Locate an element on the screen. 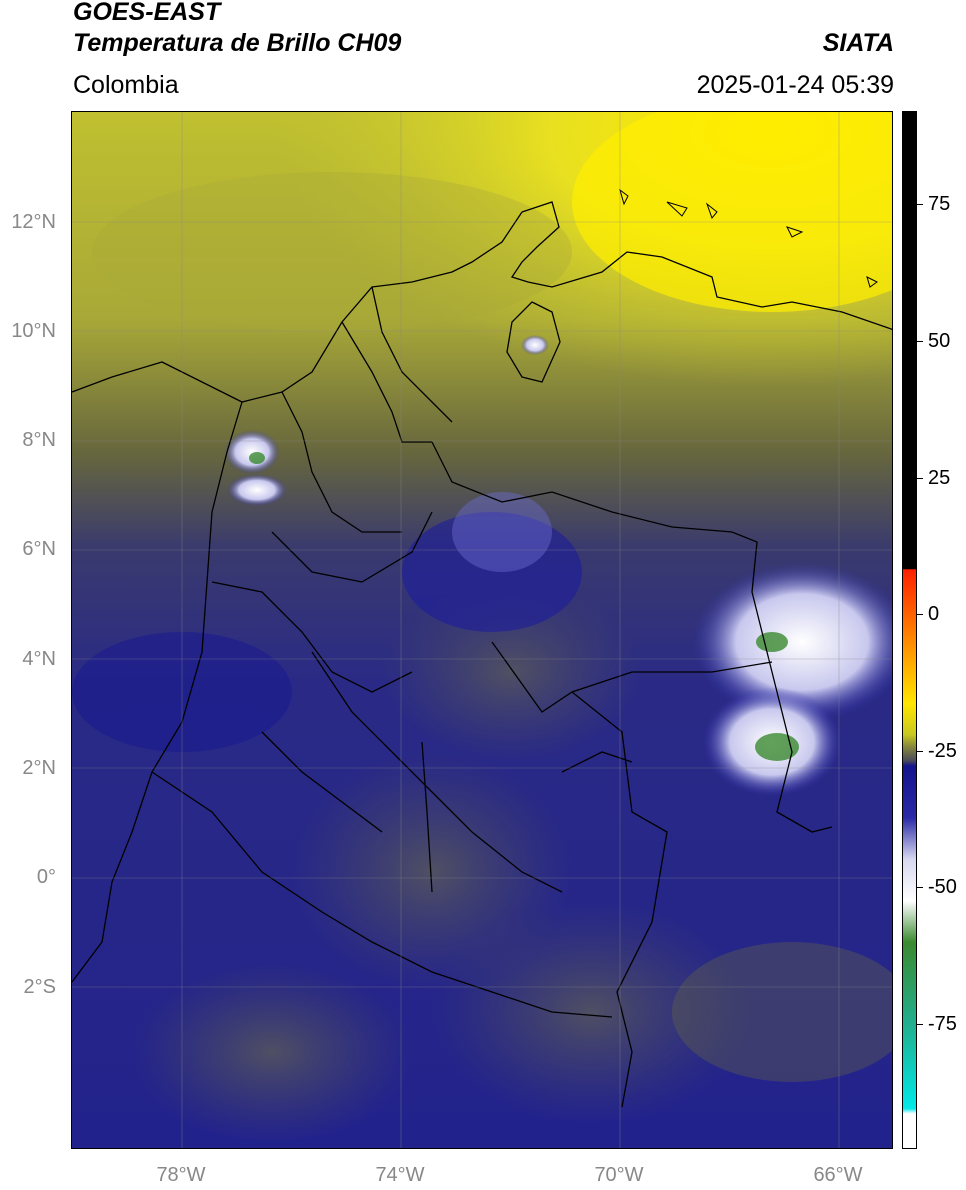 The height and width of the screenshot is (1190, 966). lat-tick-label: 0° is located at coordinates (46, 877).